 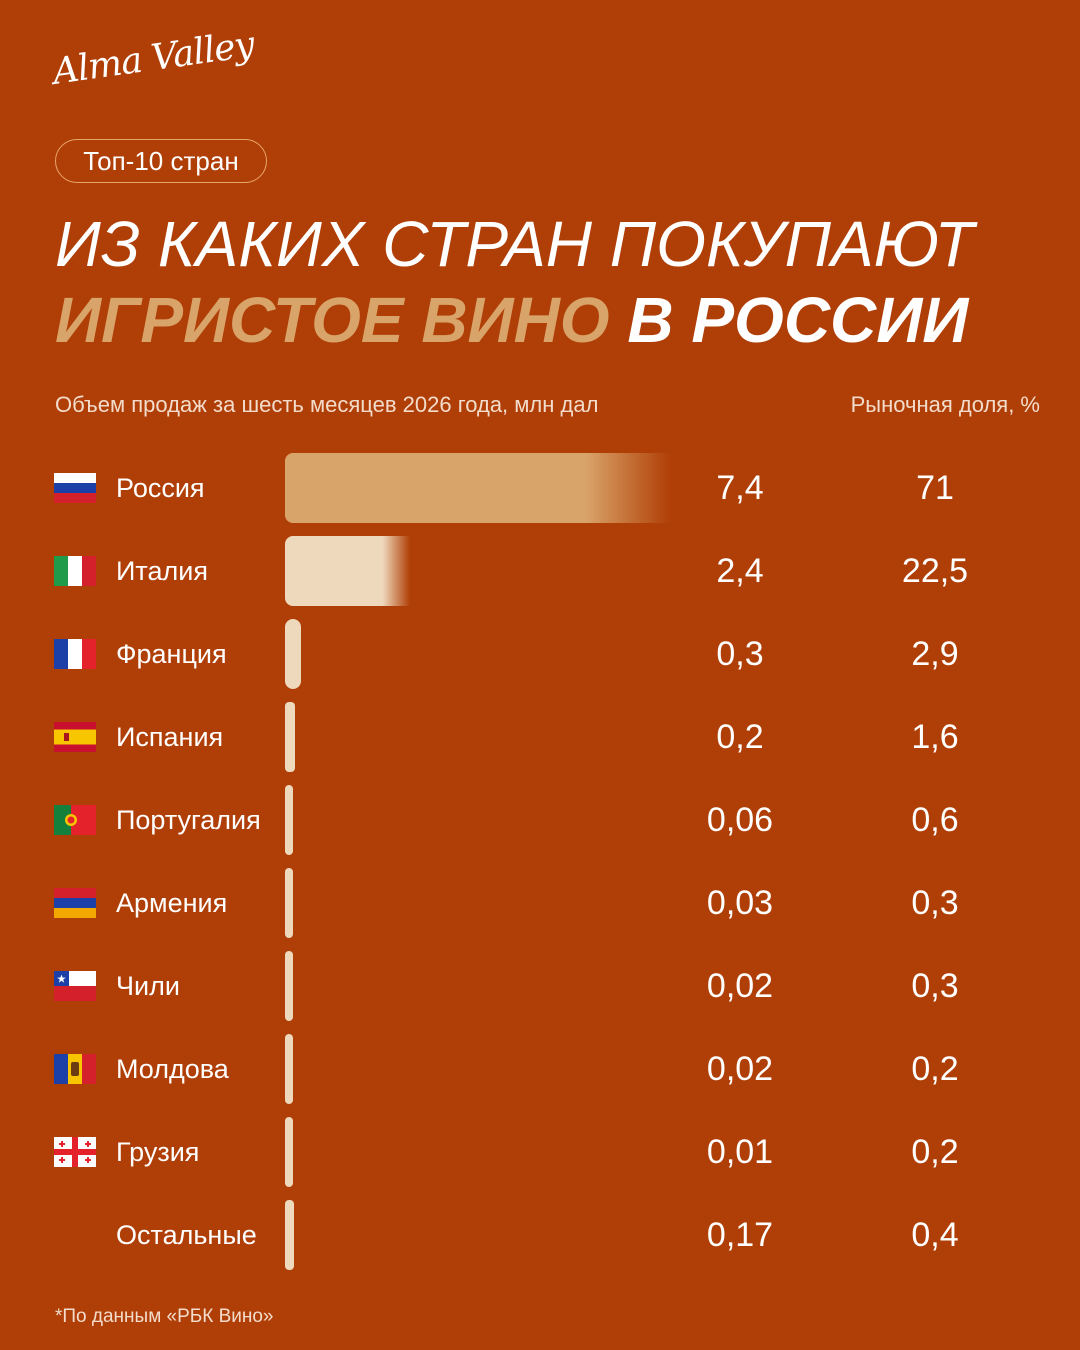 I want to click on armenia-flag-icon, so click(x=75, y=903).